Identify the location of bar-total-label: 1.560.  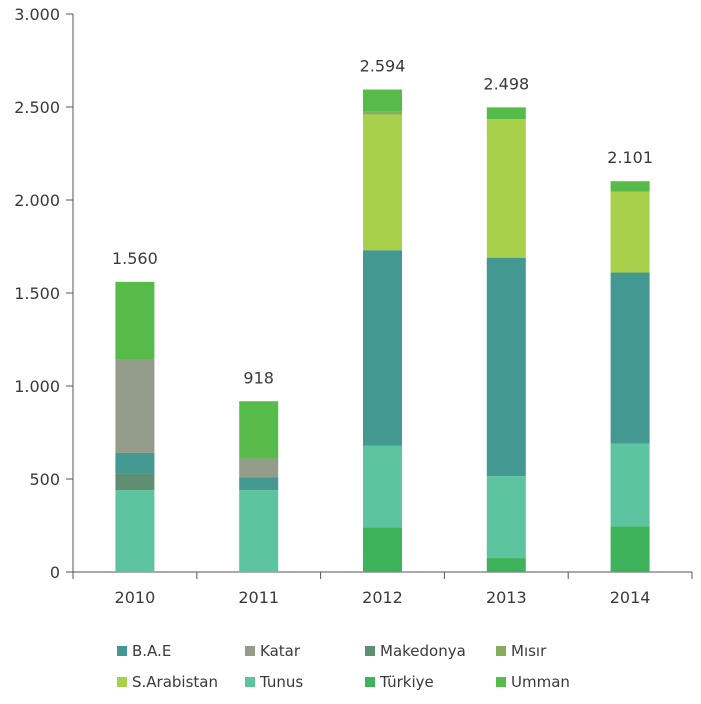
(135, 258).